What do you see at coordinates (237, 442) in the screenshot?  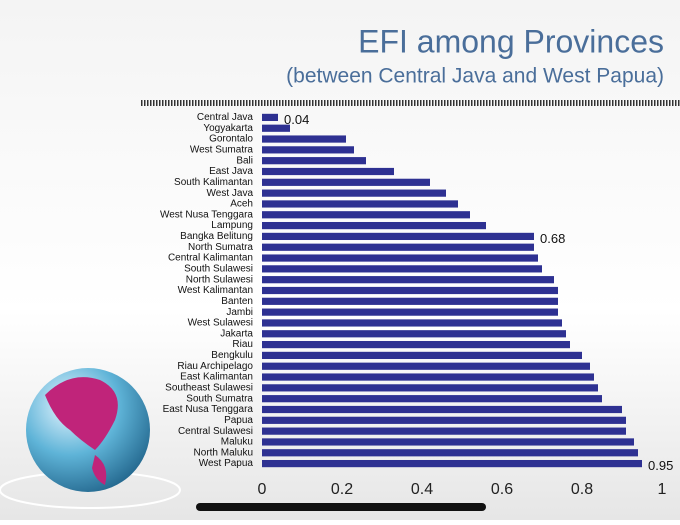 I see `y-tick-label: Maluku` at bounding box center [237, 442].